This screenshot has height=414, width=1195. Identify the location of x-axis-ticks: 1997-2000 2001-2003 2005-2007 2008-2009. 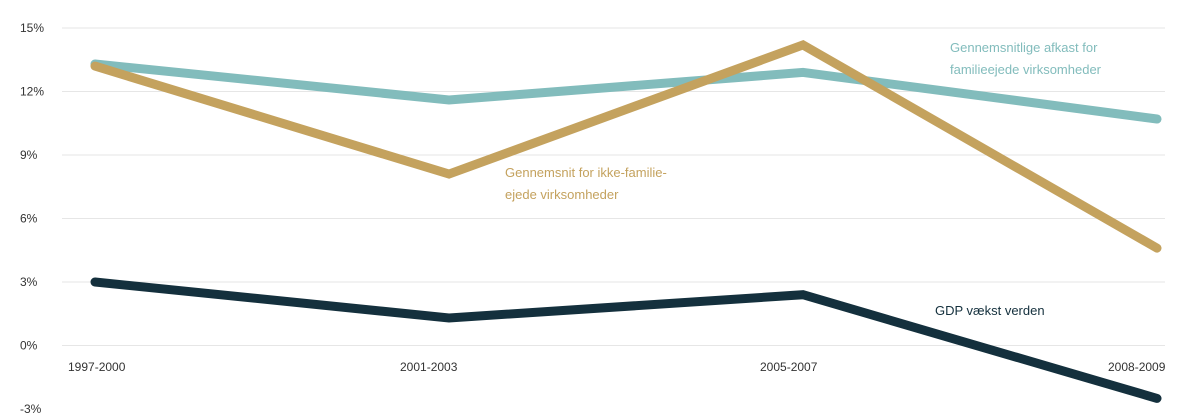
(617, 367).